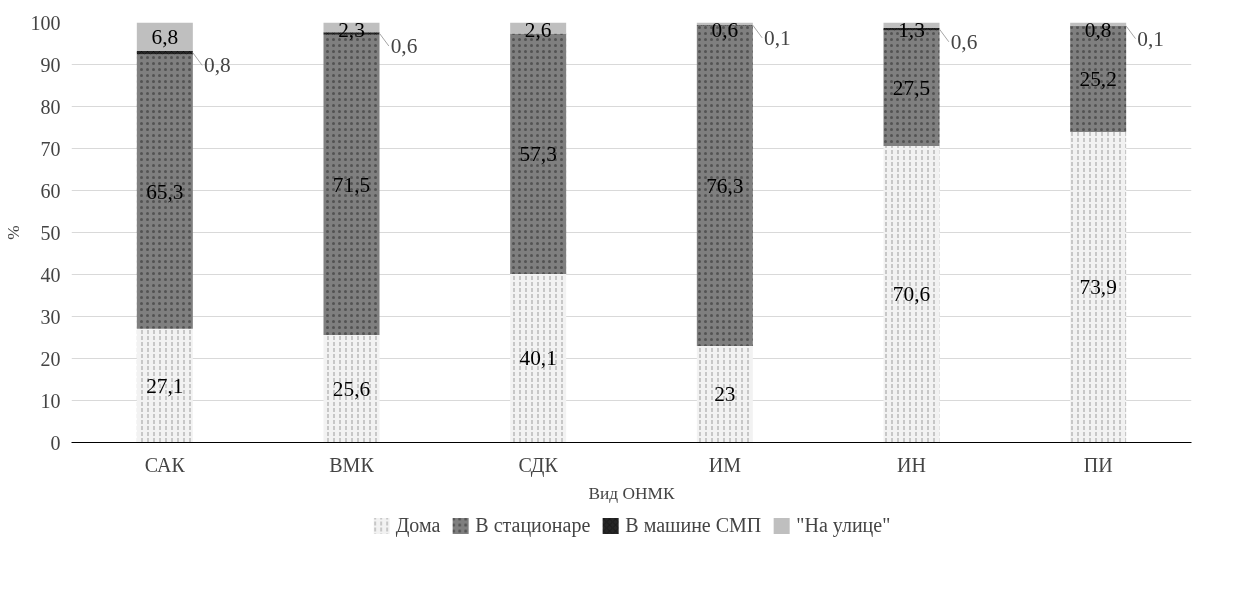 This screenshot has width=1257, height=599. I want to click on data-label: 25,6, so click(351, 388).